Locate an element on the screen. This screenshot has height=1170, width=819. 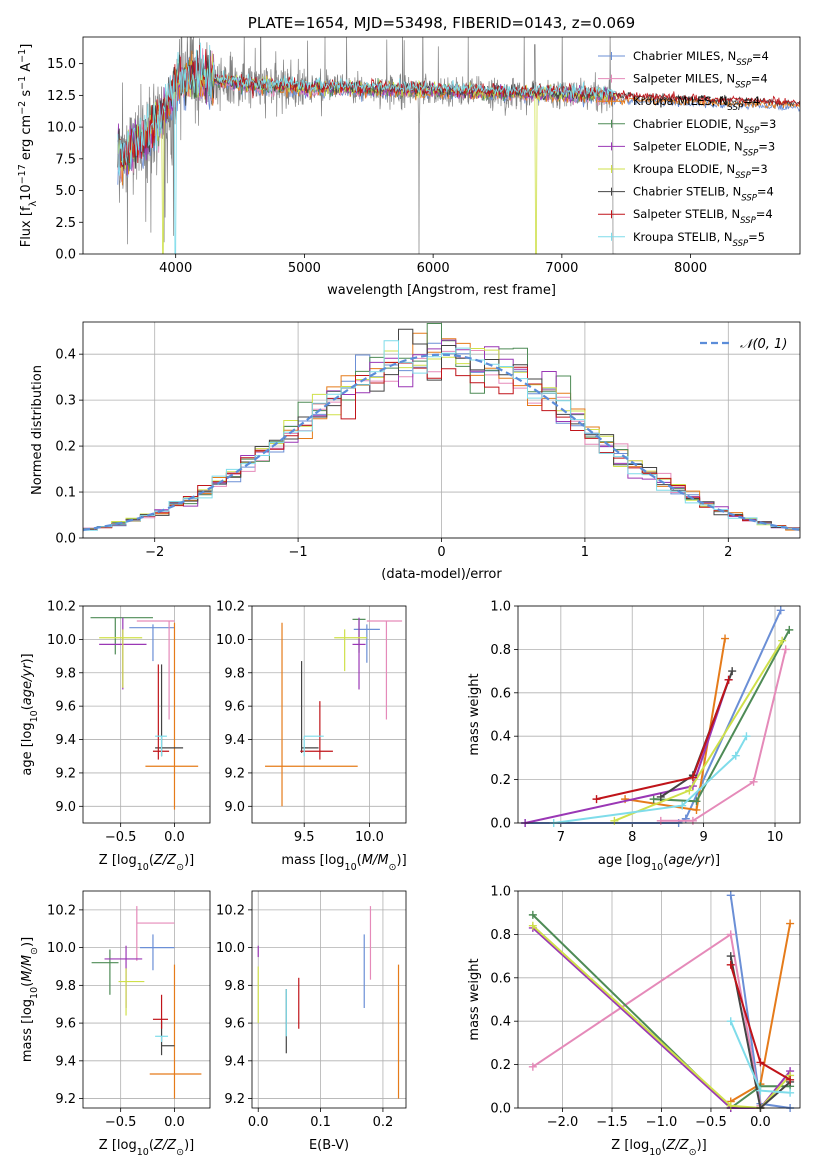
weight-age-y-label: mass weight is located at coordinates (474, 714).